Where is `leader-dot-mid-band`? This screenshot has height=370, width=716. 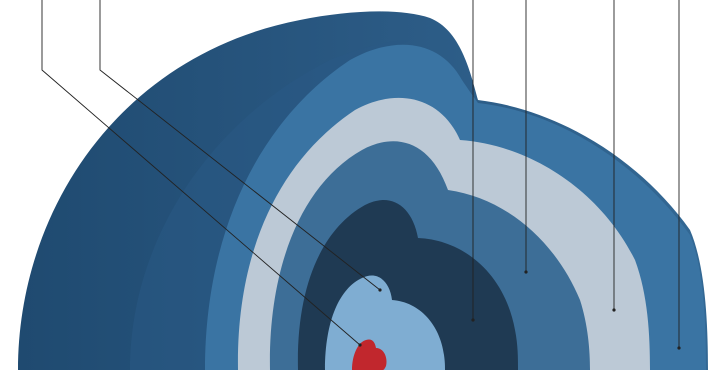 leader-dot-mid-band is located at coordinates (526, 272).